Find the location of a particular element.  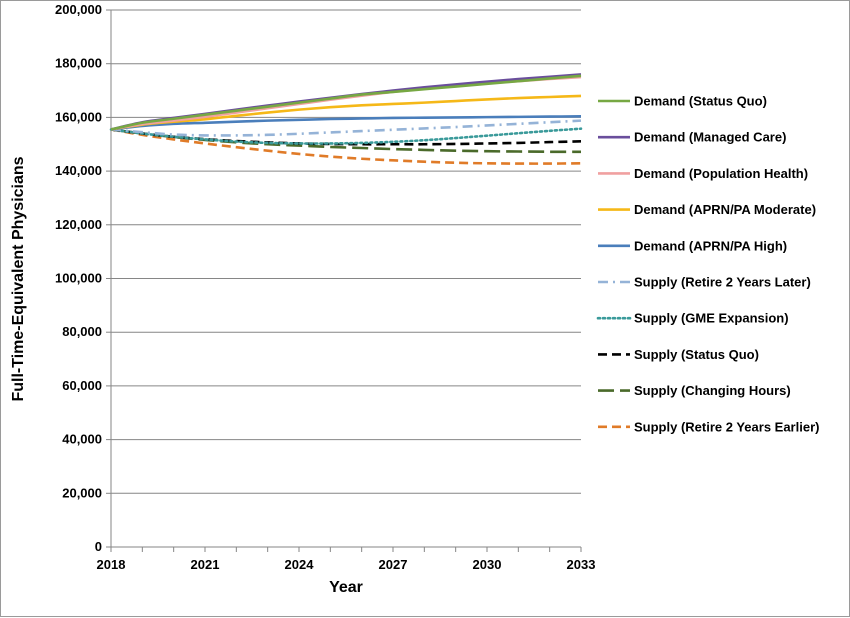

y-tick-label: 100,000 is located at coordinates (78, 278).